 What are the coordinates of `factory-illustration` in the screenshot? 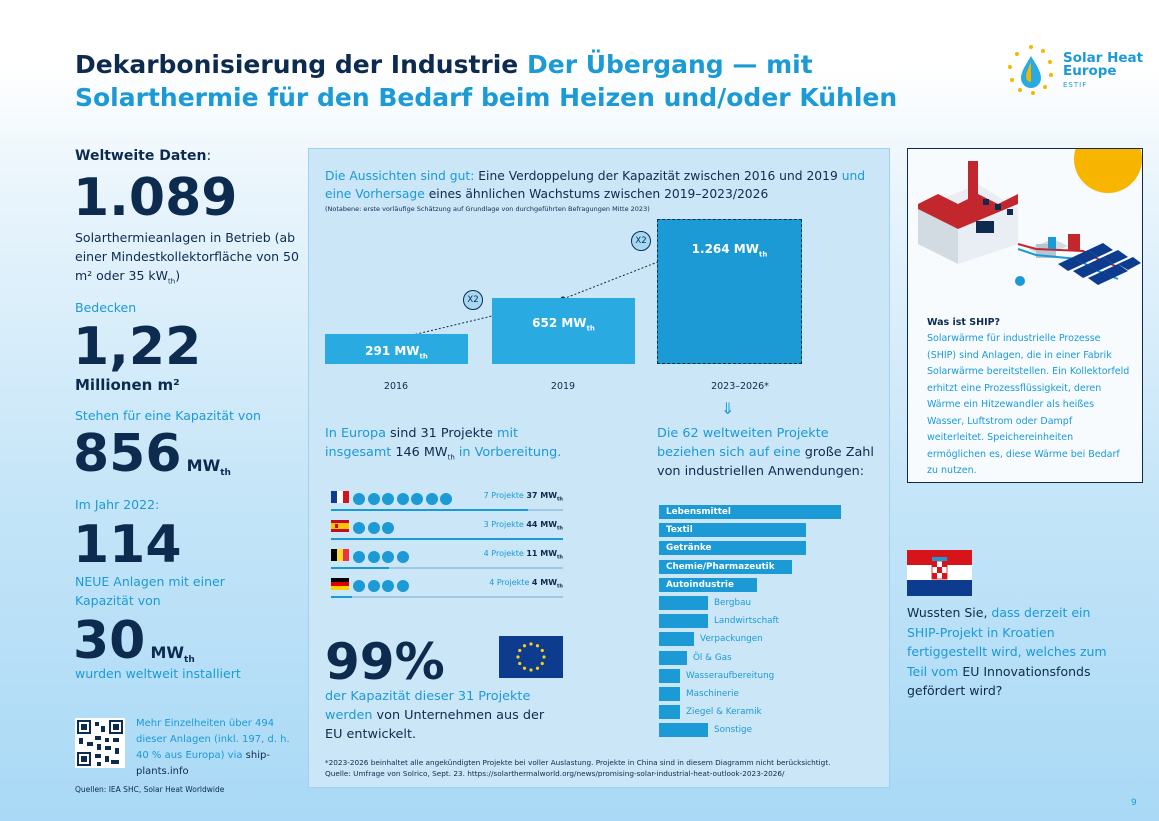 It's located at (1030, 217).